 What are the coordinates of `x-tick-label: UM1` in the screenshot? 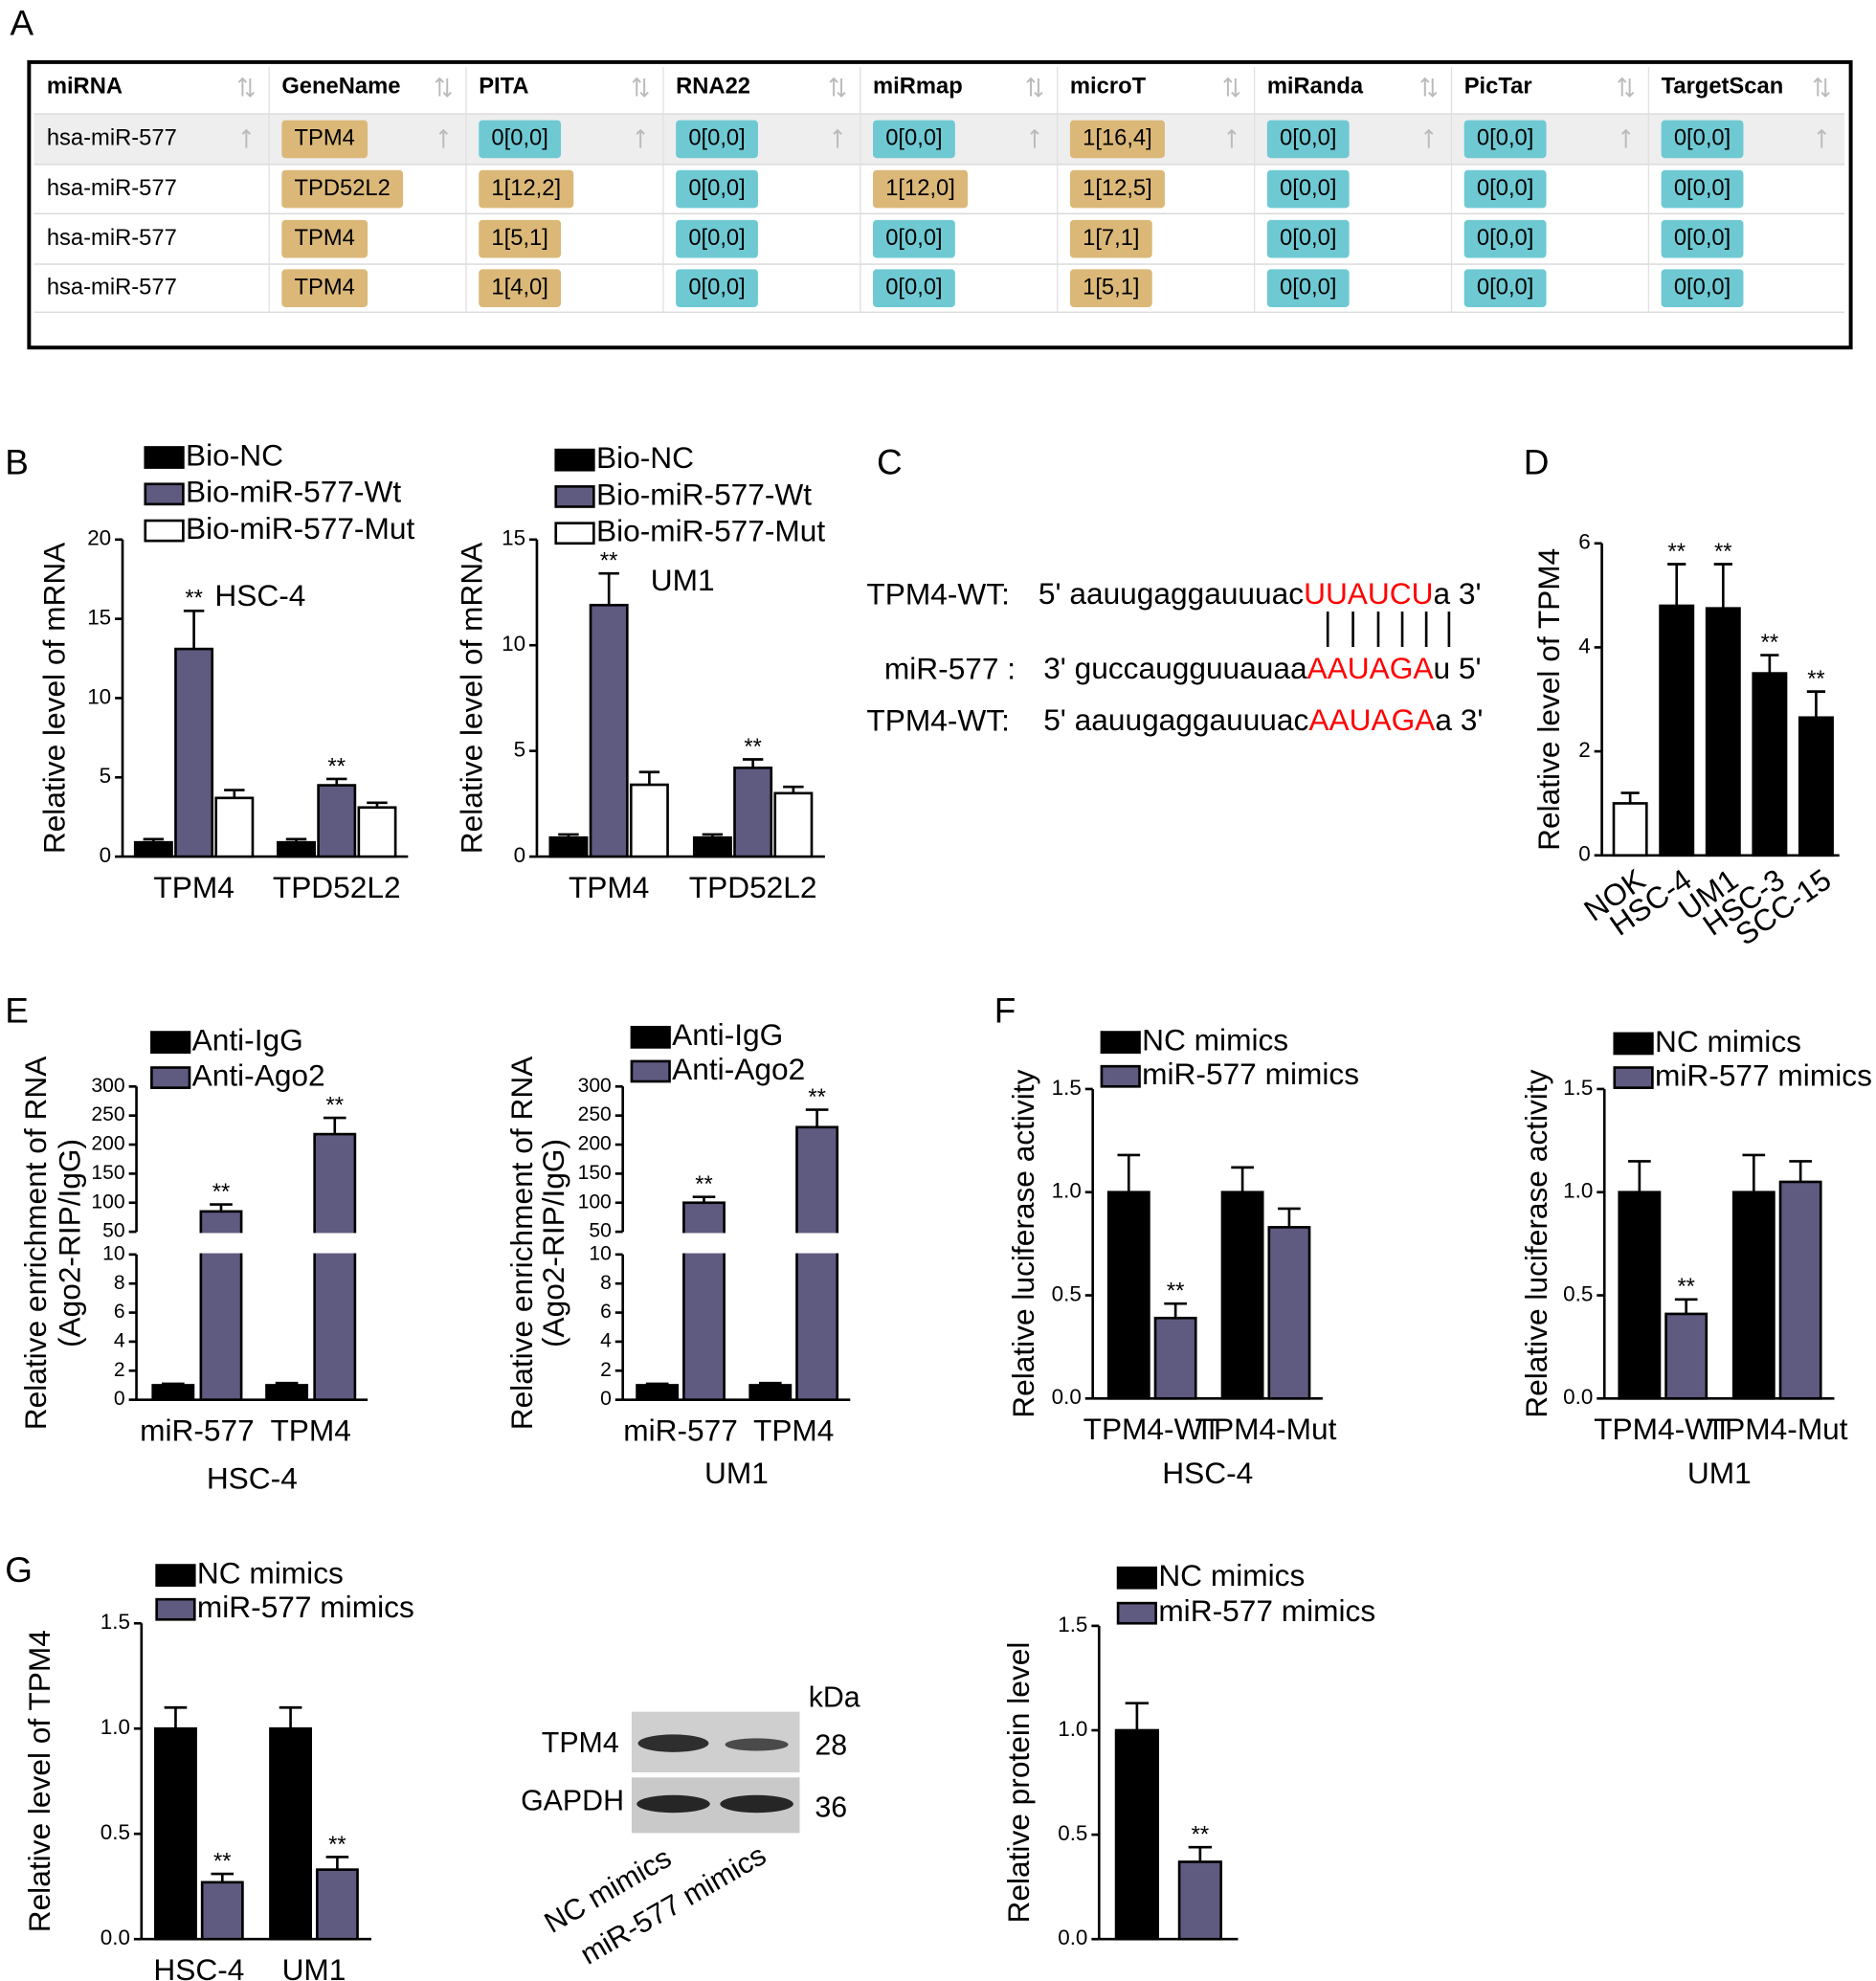 It's located at (314, 1966).